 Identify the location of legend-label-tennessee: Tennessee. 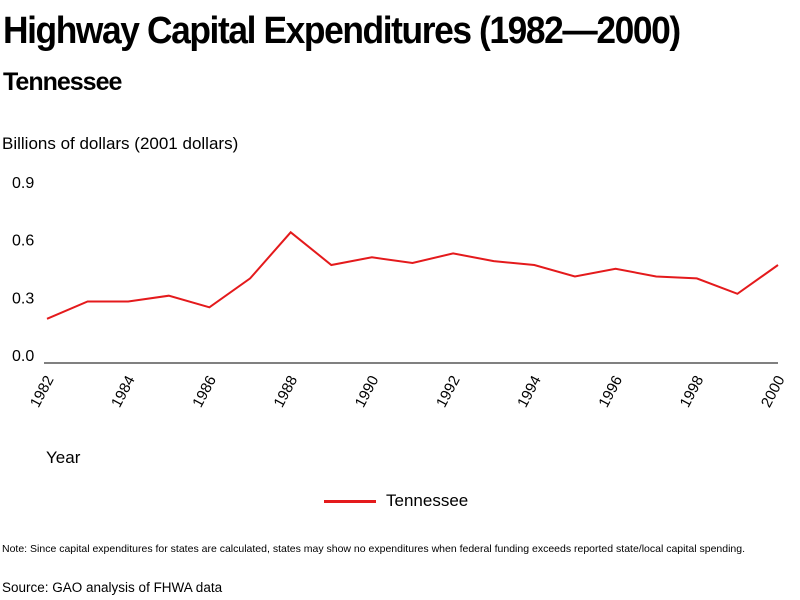
(427, 500).